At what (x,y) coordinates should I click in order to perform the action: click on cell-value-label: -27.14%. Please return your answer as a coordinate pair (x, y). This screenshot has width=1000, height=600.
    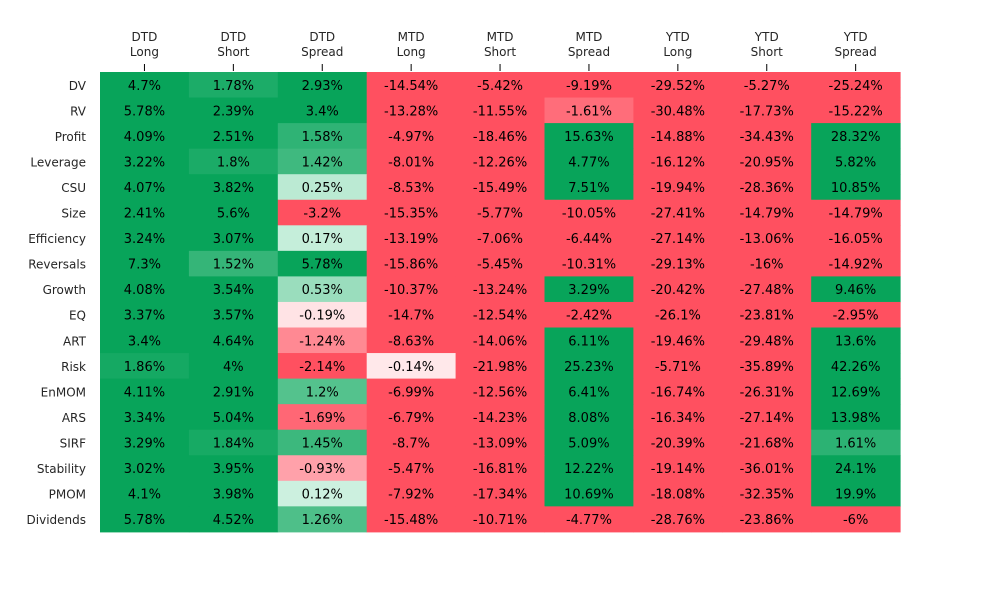
    Looking at the image, I should click on (678, 239).